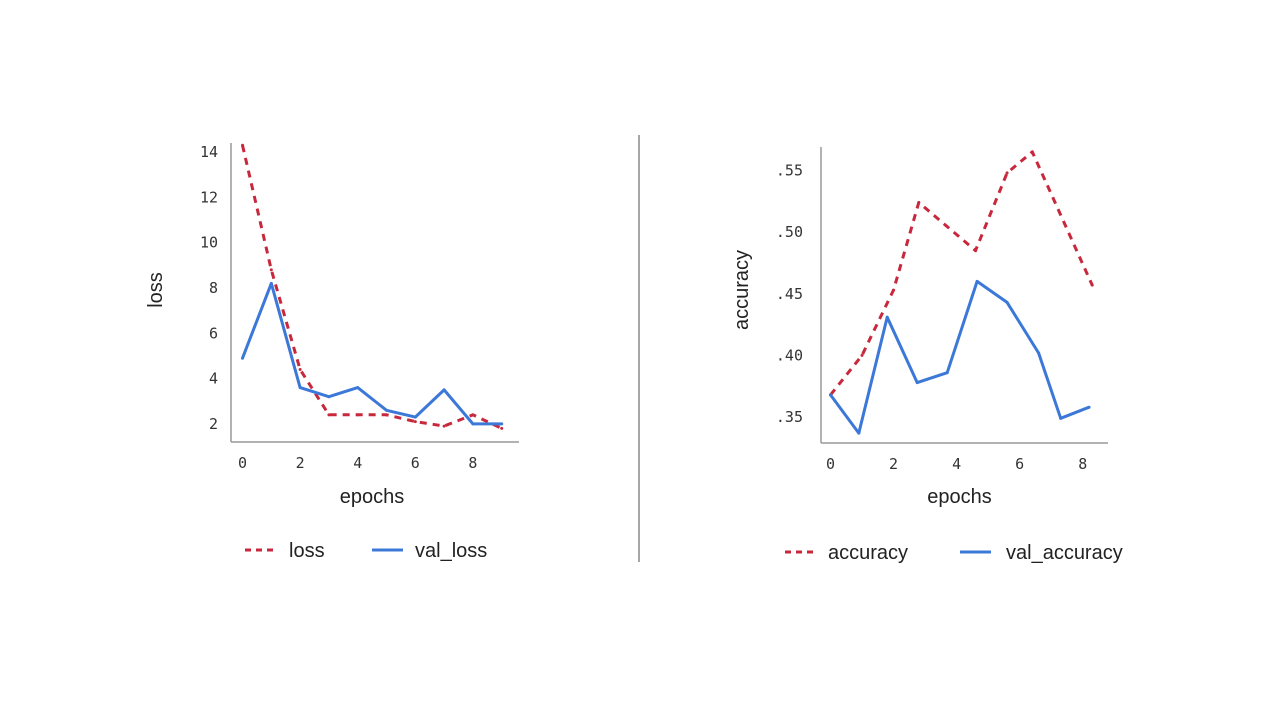  I want to click on series-line-loss, so click(372, 287).